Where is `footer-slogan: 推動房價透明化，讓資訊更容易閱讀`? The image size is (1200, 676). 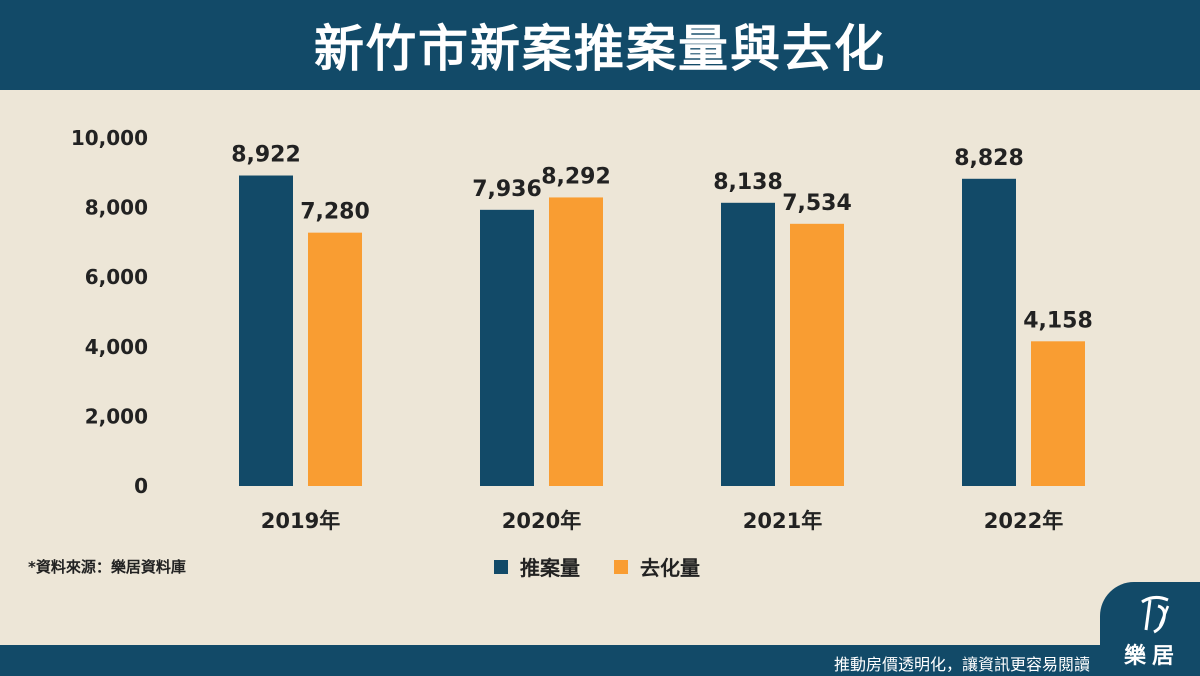
footer-slogan: 推動房價透明化，讓資訊更容易閱讀 is located at coordinates (961, 664).